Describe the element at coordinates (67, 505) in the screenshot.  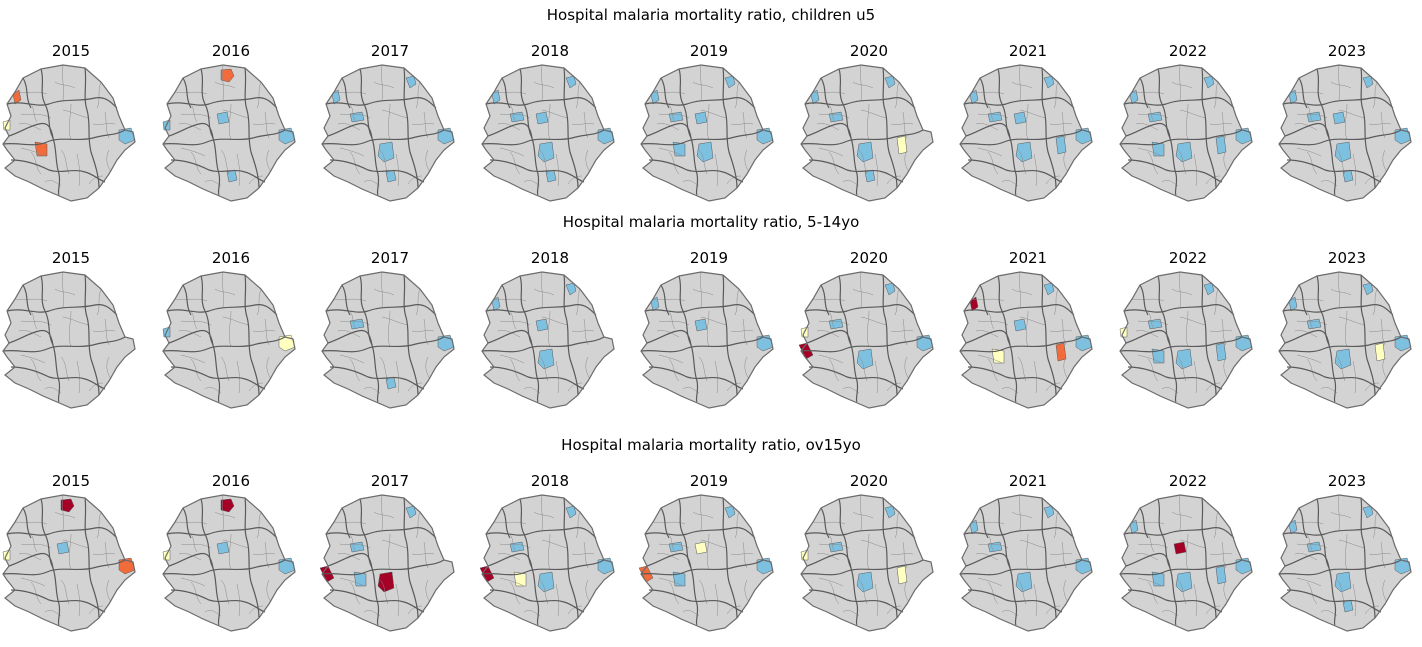
I see `highlighted-region-n1-very_high` at that location.